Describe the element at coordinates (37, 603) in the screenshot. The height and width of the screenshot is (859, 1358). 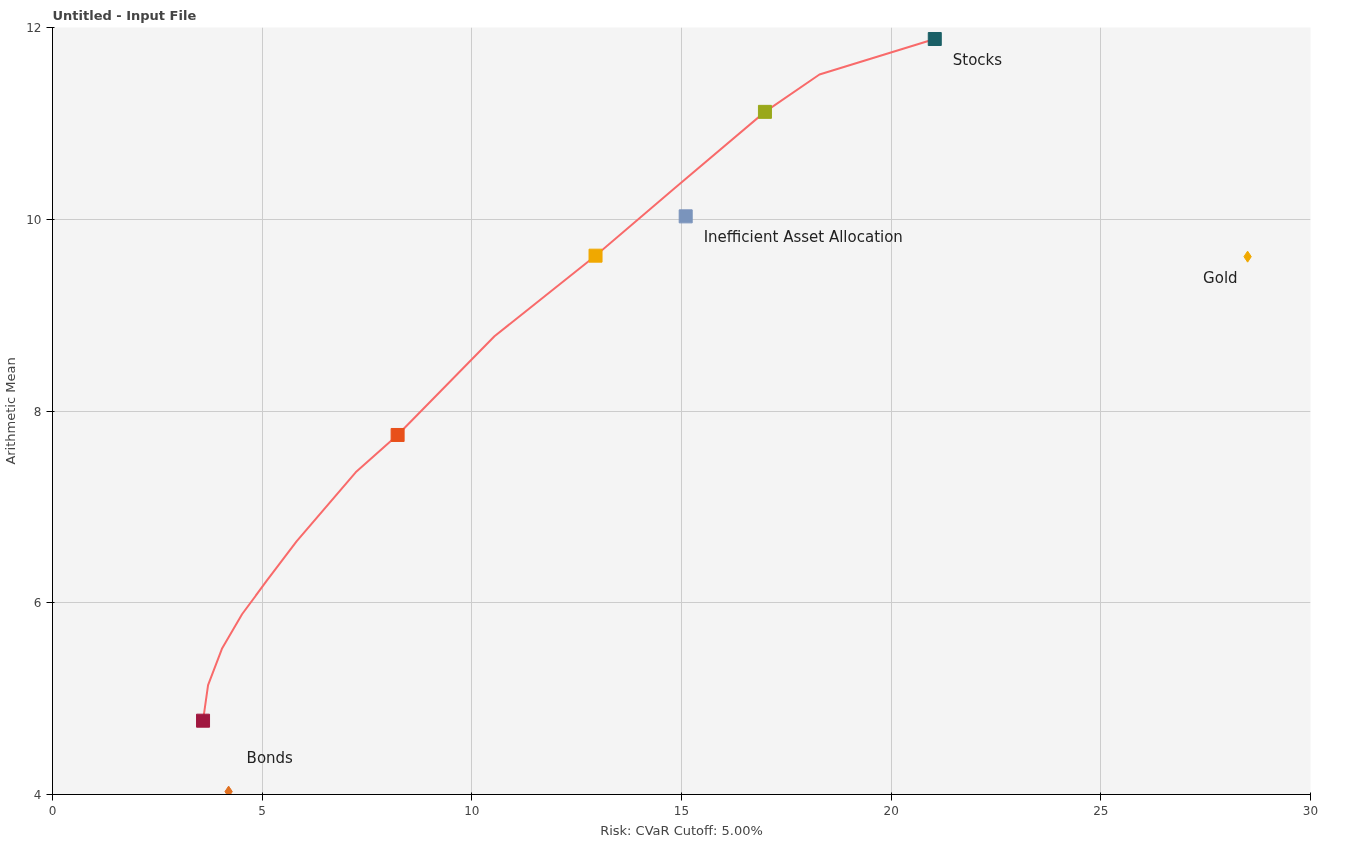
I see `y-tick-label: 6` at that location.